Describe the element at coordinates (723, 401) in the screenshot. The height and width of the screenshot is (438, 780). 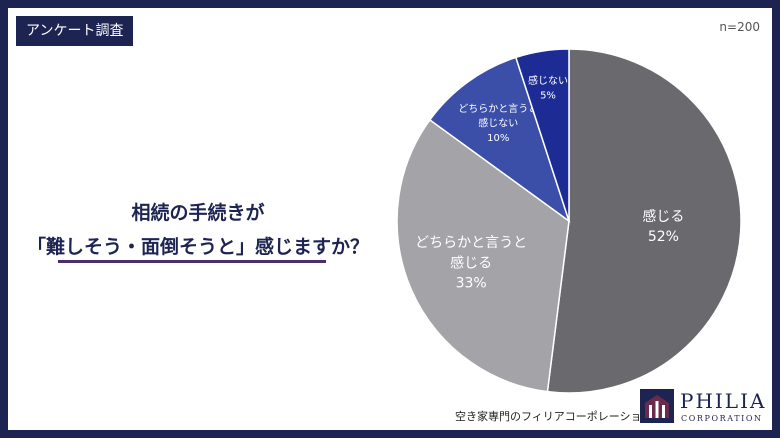
I see `brand-name: PHILIA` at that location.